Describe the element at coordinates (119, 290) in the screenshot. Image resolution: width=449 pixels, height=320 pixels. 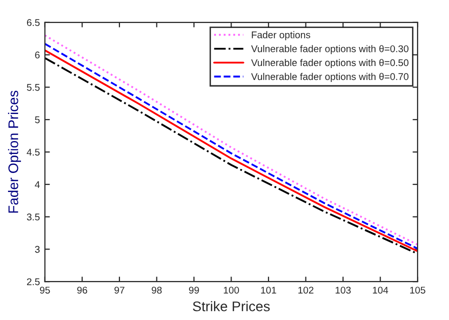
I see `x-tick-label: 97` at that location.